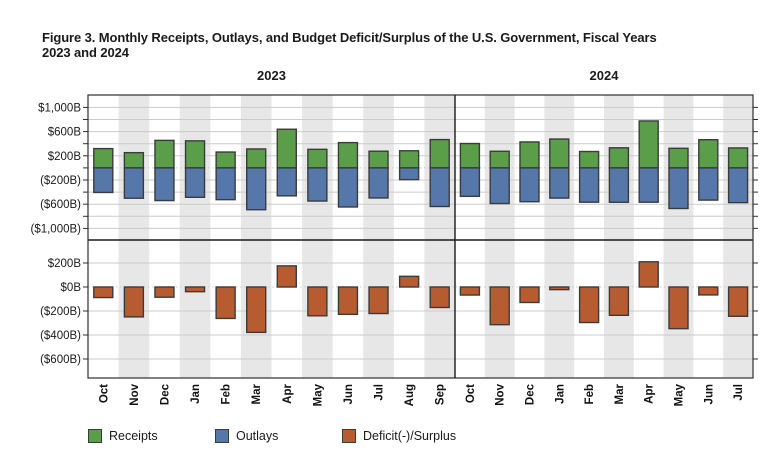  What do you see at coordinates (708, 154) in the screenshot?
I see `receipts-bar-2024-Jun` at bounding box center [708, 154].